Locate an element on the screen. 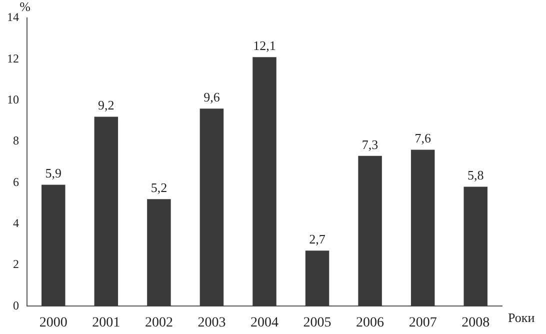  data-label: 9,6 is located at coordinates (212, 97).